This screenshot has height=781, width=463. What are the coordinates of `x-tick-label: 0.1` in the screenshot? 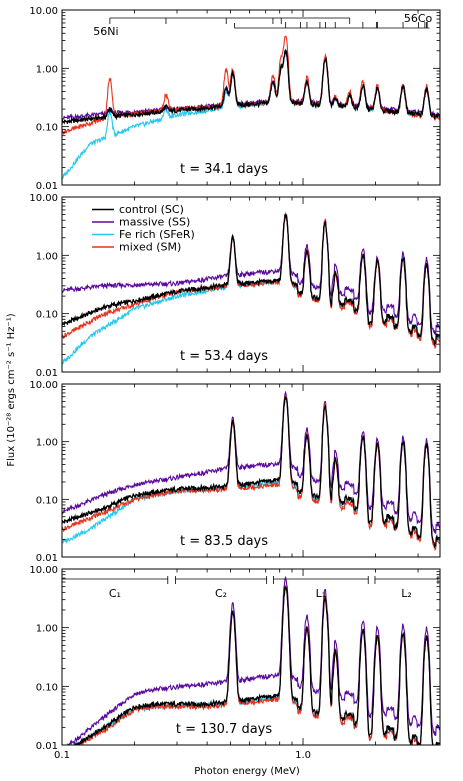 It's located at (62, 755).